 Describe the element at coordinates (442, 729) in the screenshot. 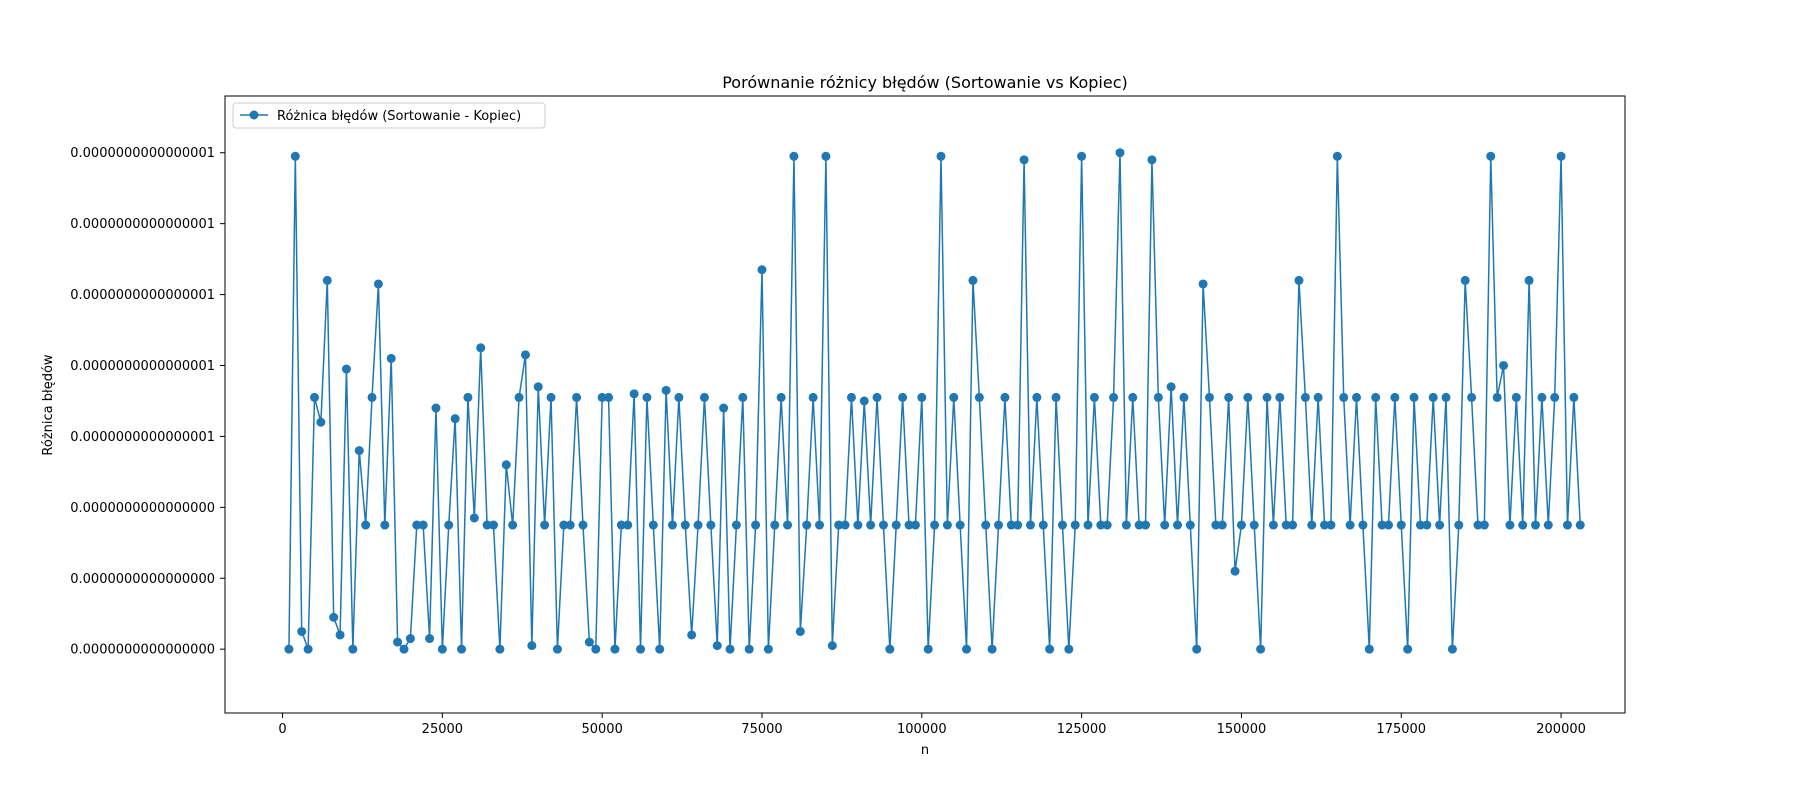

I see `x-tick-label: 25000` at that location.